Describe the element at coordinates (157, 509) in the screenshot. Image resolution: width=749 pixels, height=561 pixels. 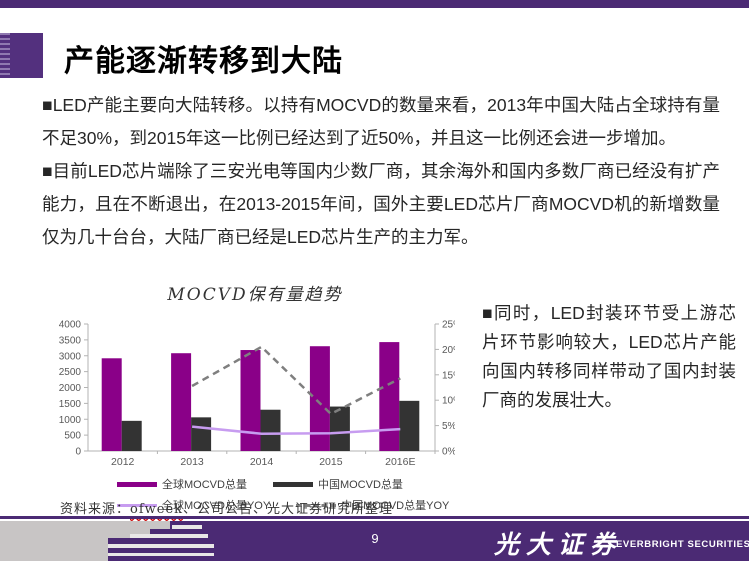
I see `source-highlight: ofweek` at that location.